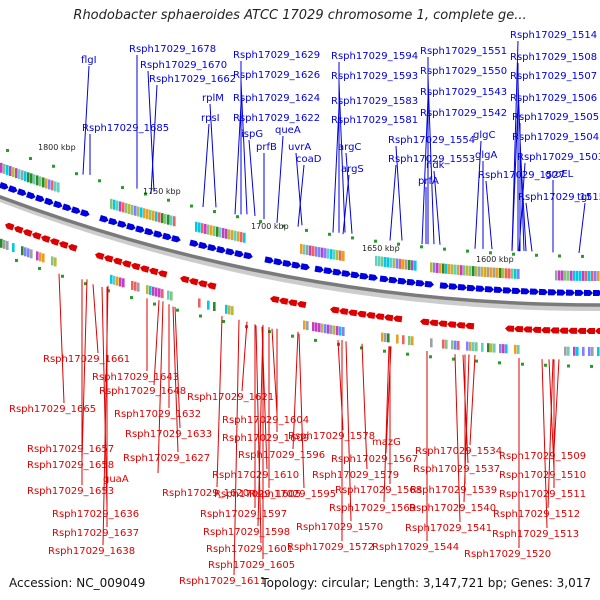 This screenshot has width=600, height=600. Describe the element at coordinates (352, 169) in the screenshot. I see `forward-gene-label: argS` at that location.